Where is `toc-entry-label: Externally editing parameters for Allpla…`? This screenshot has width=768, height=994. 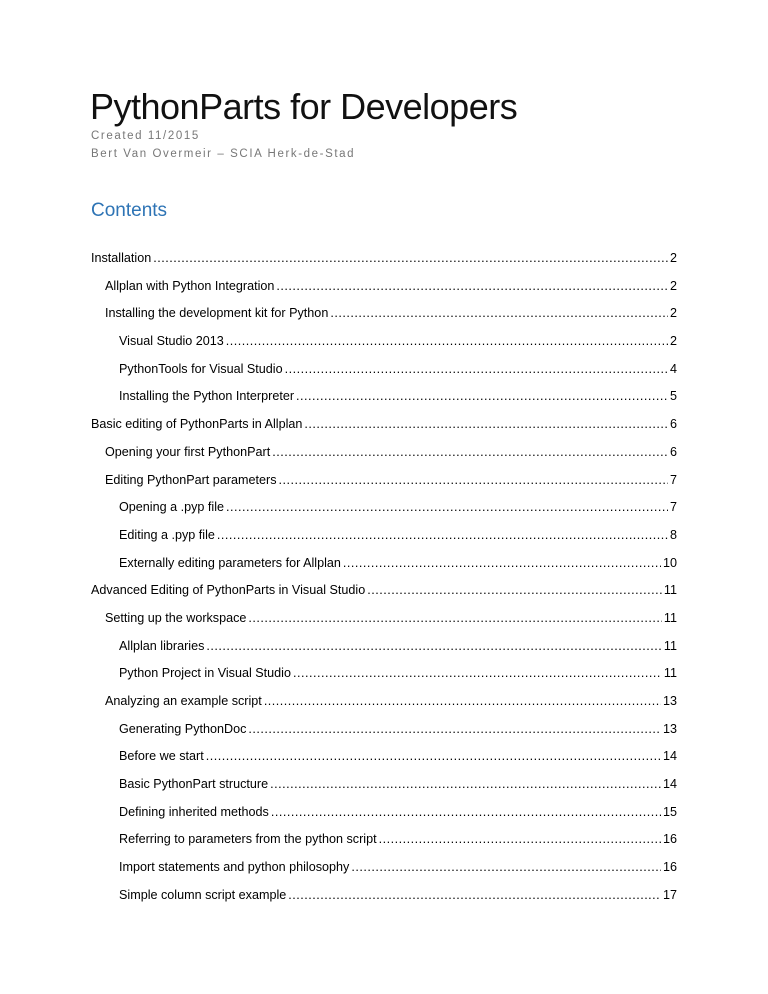 toc-entry-label: Externally editing parameters for Allpla… is located at coordinates (230, 562).